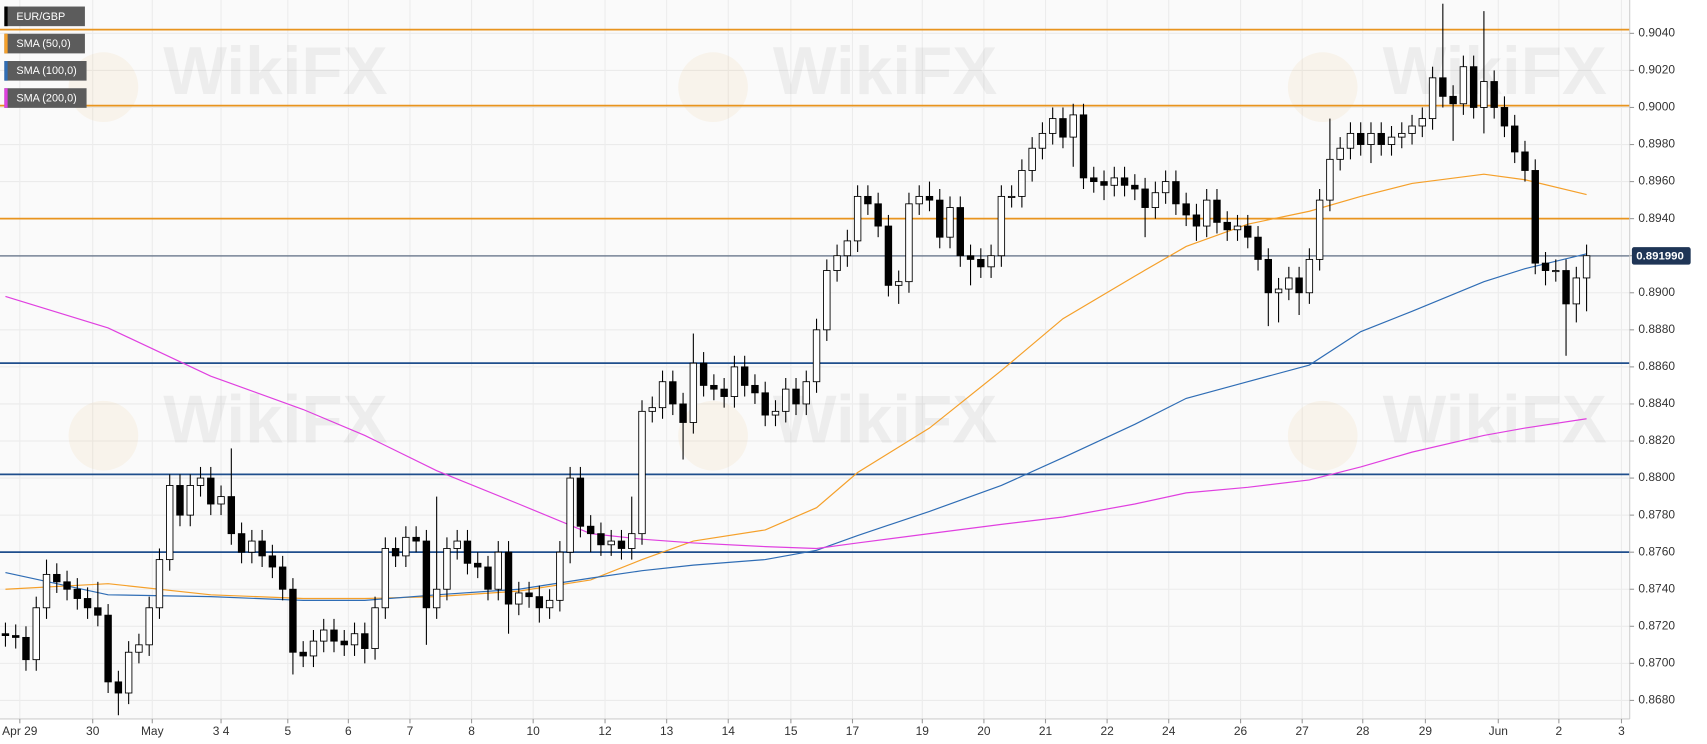  What do you see at coordinates (20, 731) in the screenshot?
I see `x-tick-label: Apr 29` at bounding box center [20, 731].